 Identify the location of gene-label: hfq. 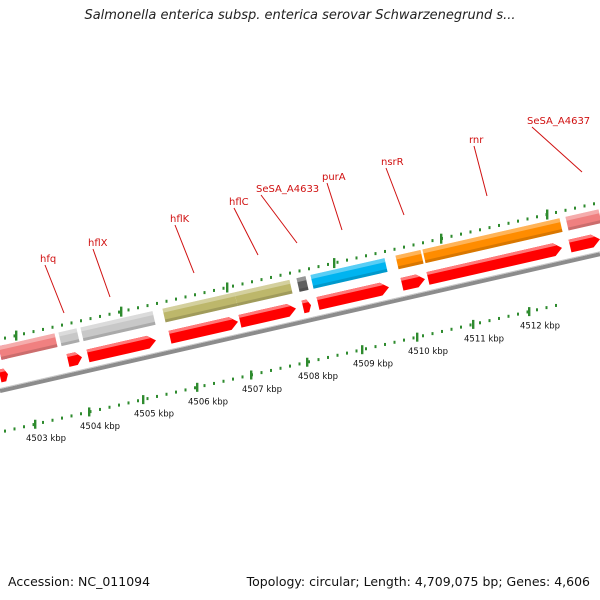
(48, 259).